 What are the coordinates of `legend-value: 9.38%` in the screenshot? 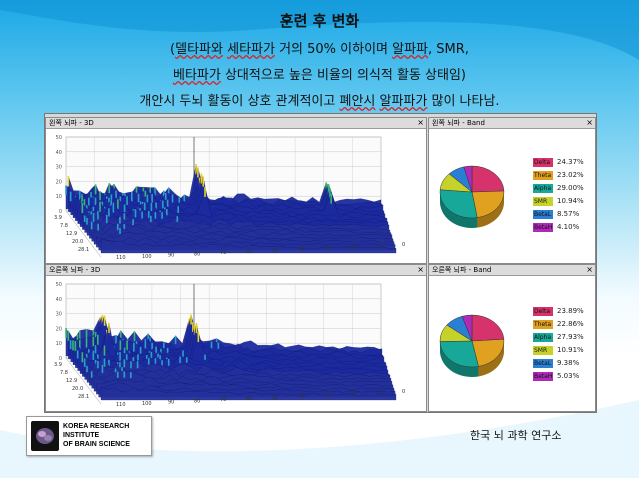 It's located at (568, 363).